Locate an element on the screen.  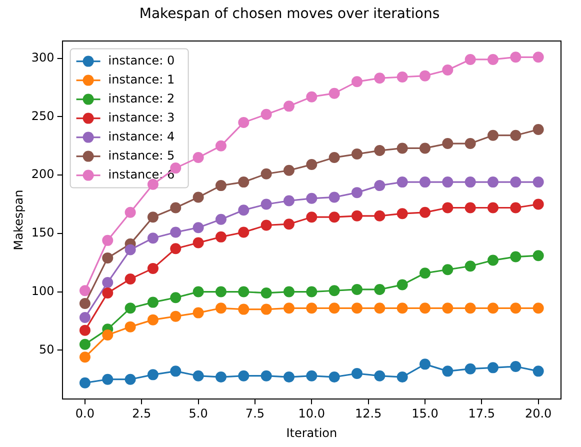
y-tick-label: 150 is located at coordinates (42, 233).